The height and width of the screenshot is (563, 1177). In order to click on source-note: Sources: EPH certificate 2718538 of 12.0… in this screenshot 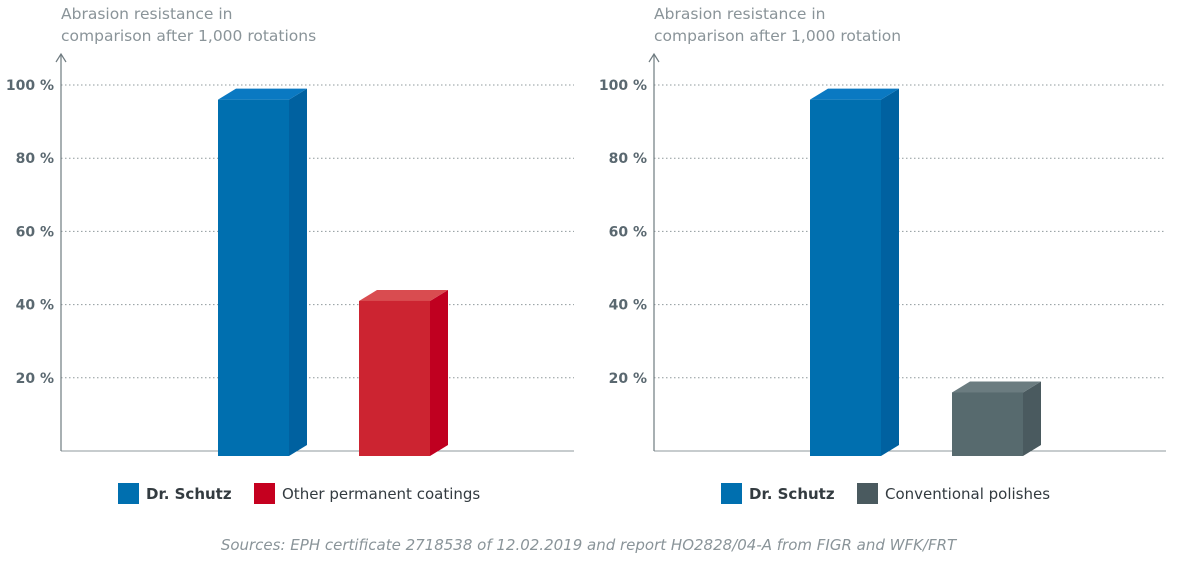, I will do `click(588, 545)`.